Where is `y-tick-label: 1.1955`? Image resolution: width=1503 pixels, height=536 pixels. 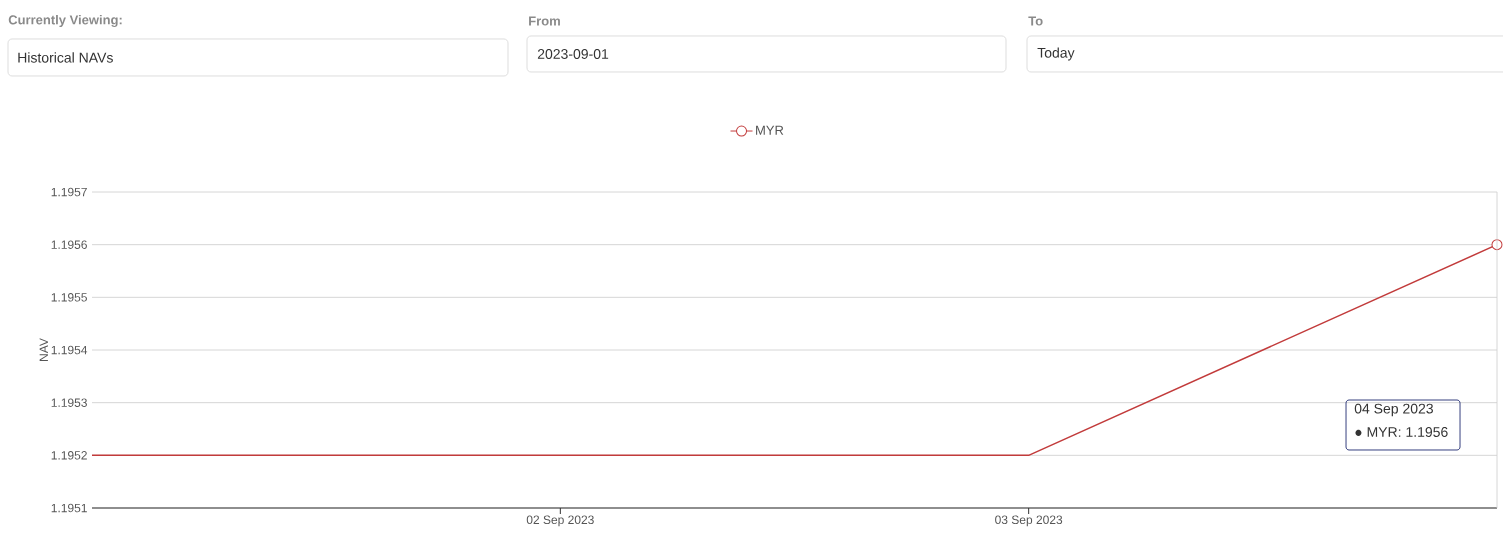 y-tick-label: 1.1955 is located at coordinates (69, 297).